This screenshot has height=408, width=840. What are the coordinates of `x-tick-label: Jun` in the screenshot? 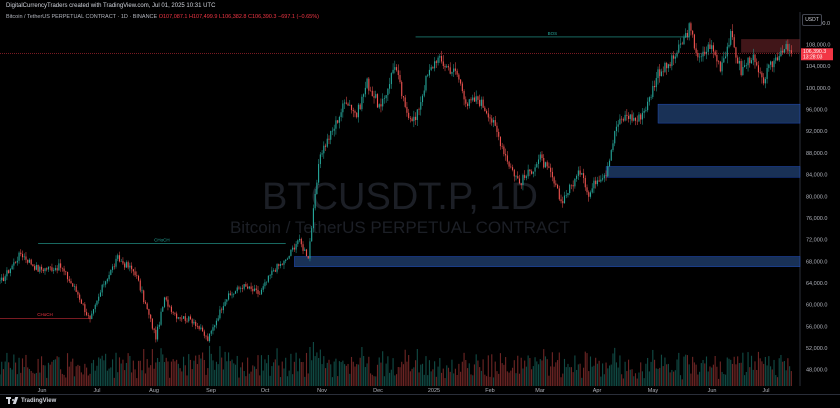 It's located at (42, 391).